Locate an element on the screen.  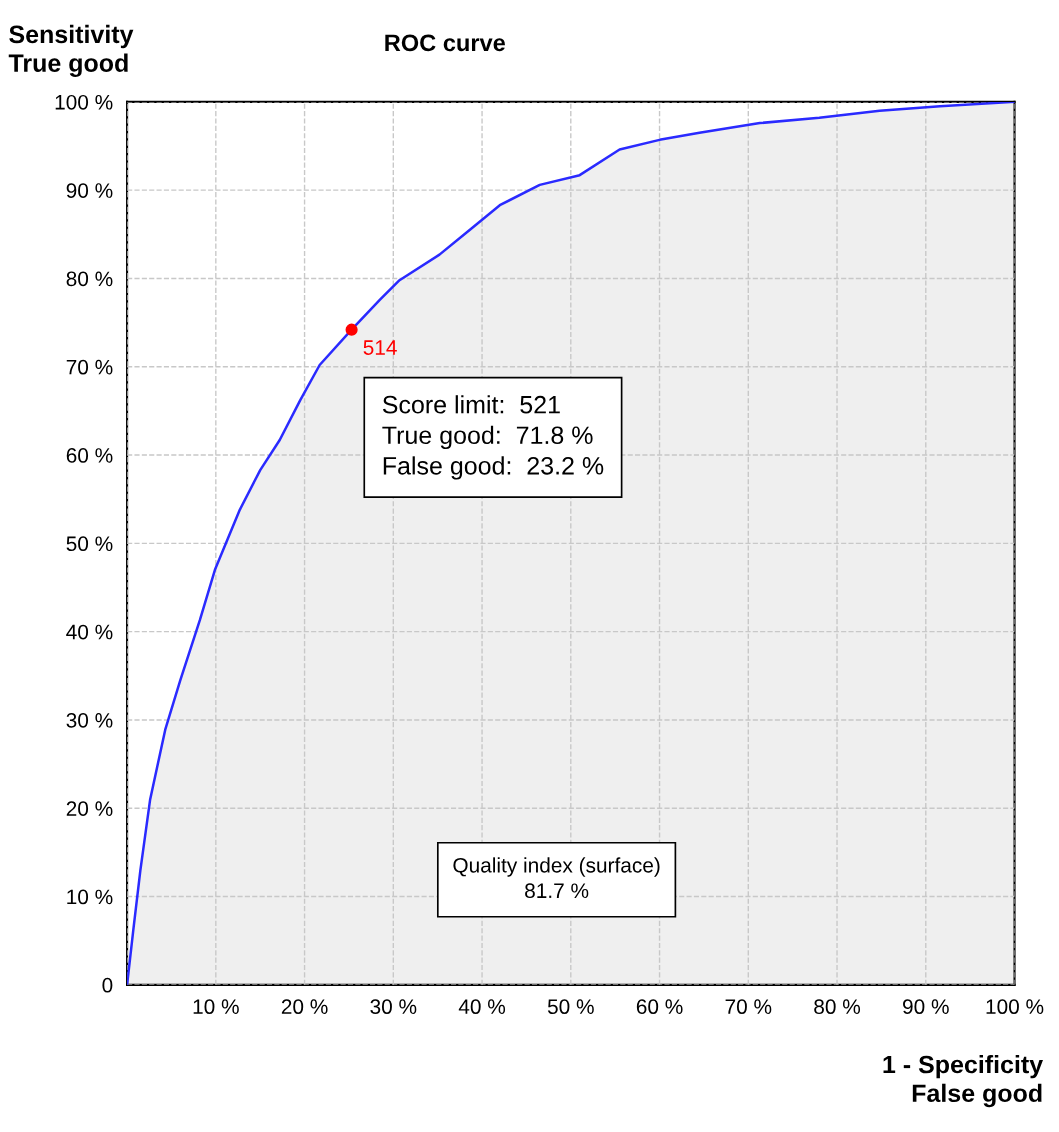
x-tick-label: 60 % is located at coordinates (659, 1007).